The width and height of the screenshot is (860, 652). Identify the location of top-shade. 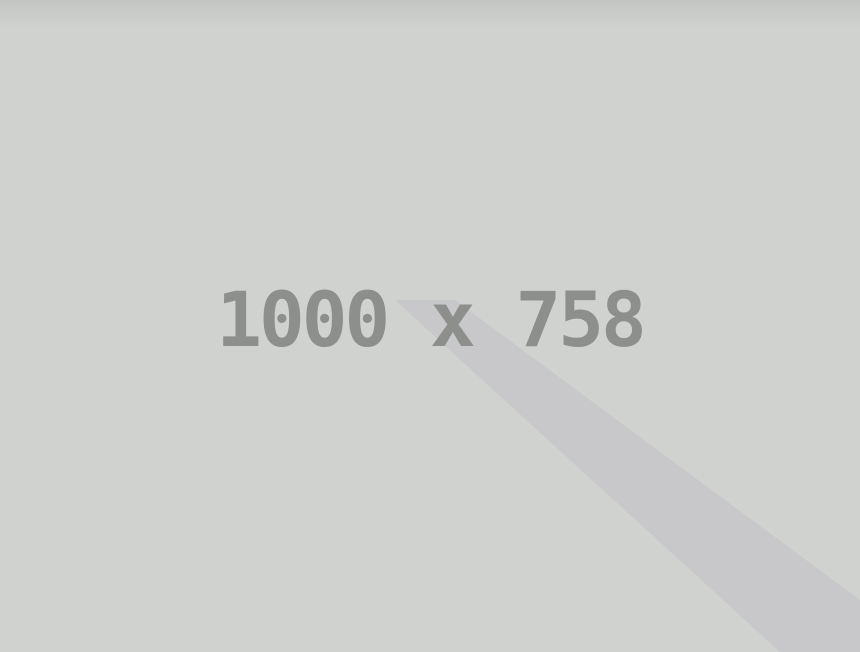
(430, 15).